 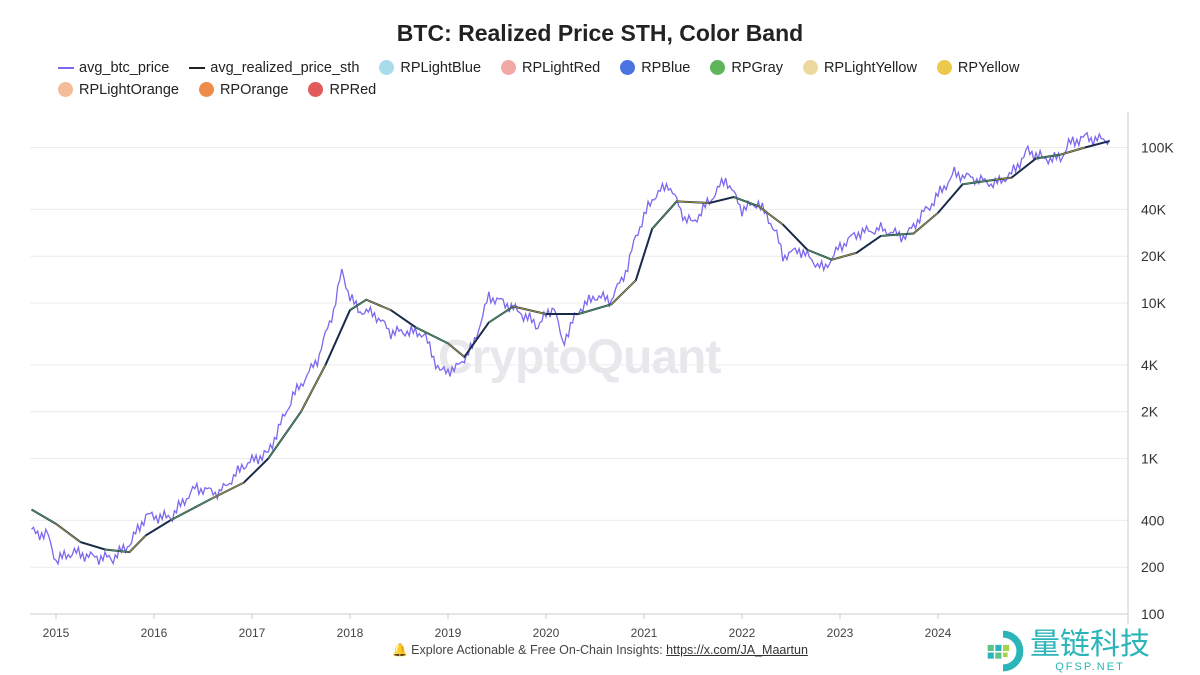 I want to click on legend-item: RPYellow, so click(x=978, y=67).